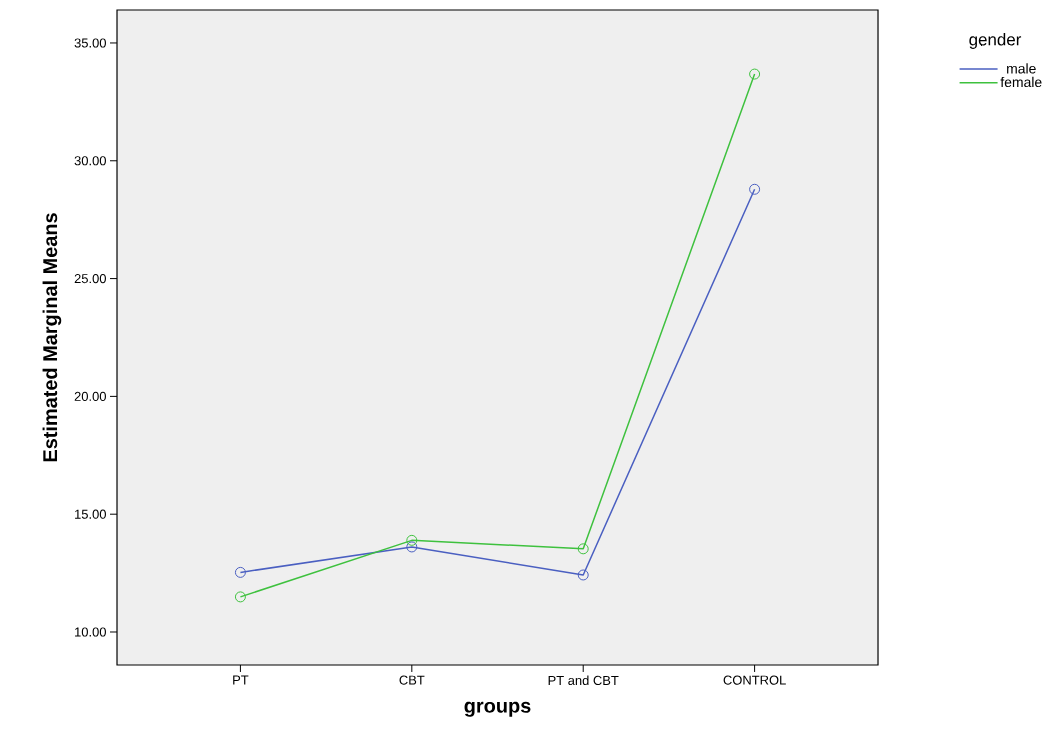  Describe the element at coordinates (90, 632) in the screenshot. I see `y-tick-label: 10.00` at that location.